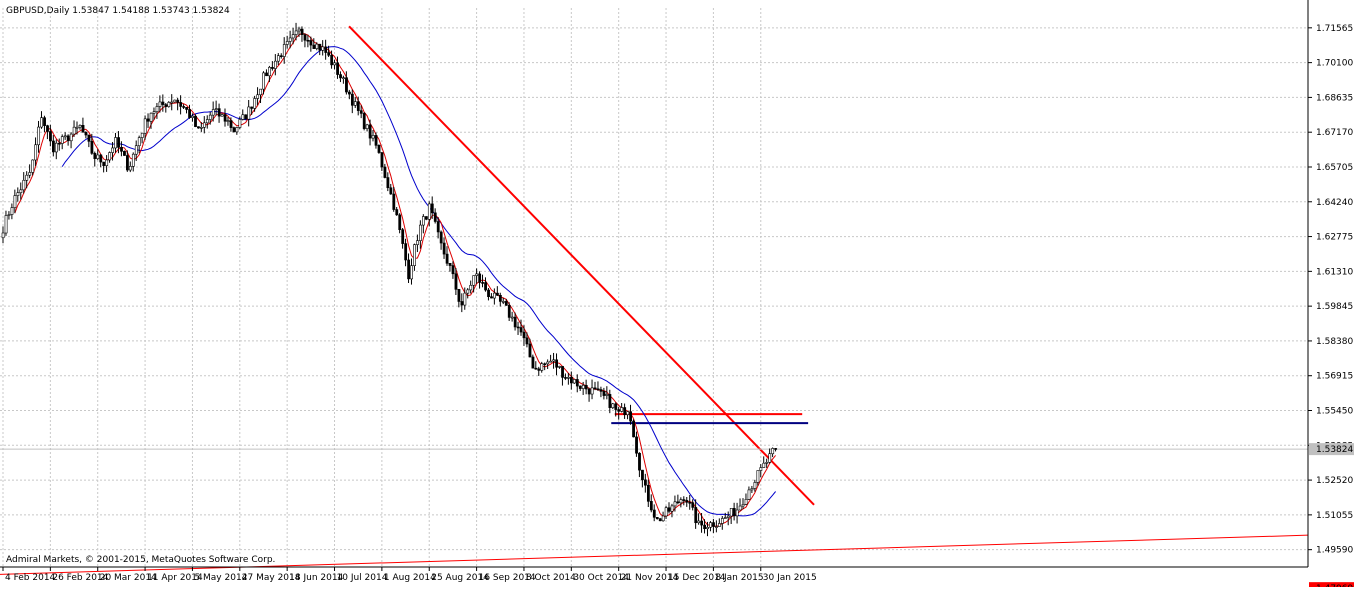  I want to click on y-tick-label: 1.58380, so click(1334, 342).